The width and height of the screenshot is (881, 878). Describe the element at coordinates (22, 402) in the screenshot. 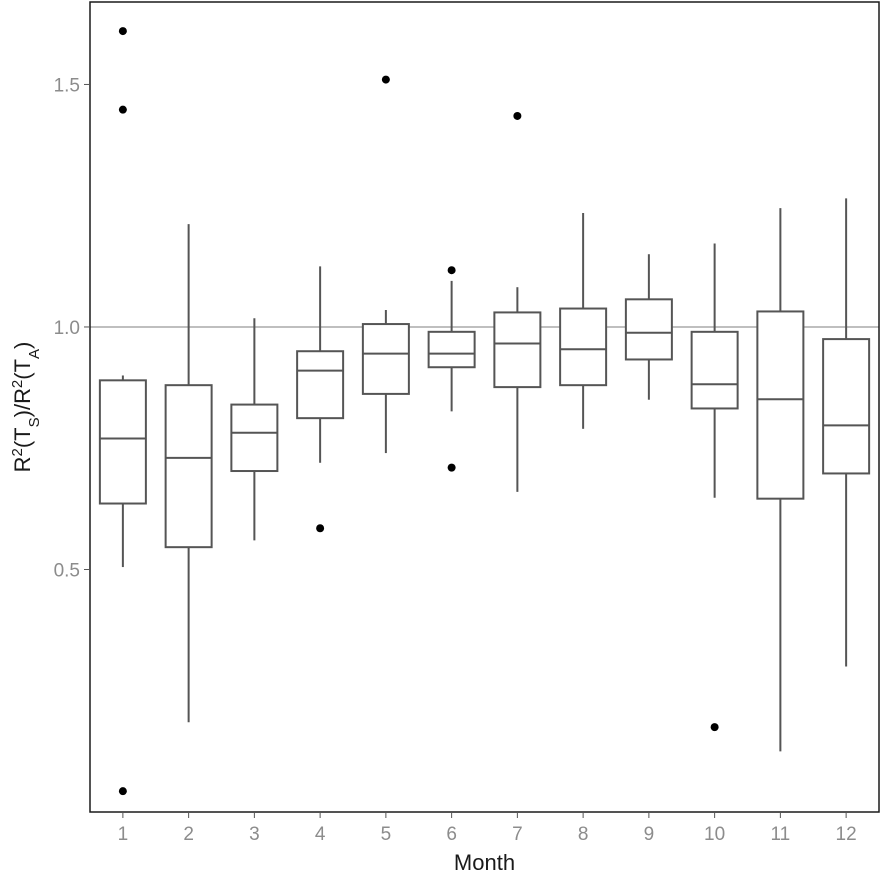

I see `y-title-mid: )/R` at that location.